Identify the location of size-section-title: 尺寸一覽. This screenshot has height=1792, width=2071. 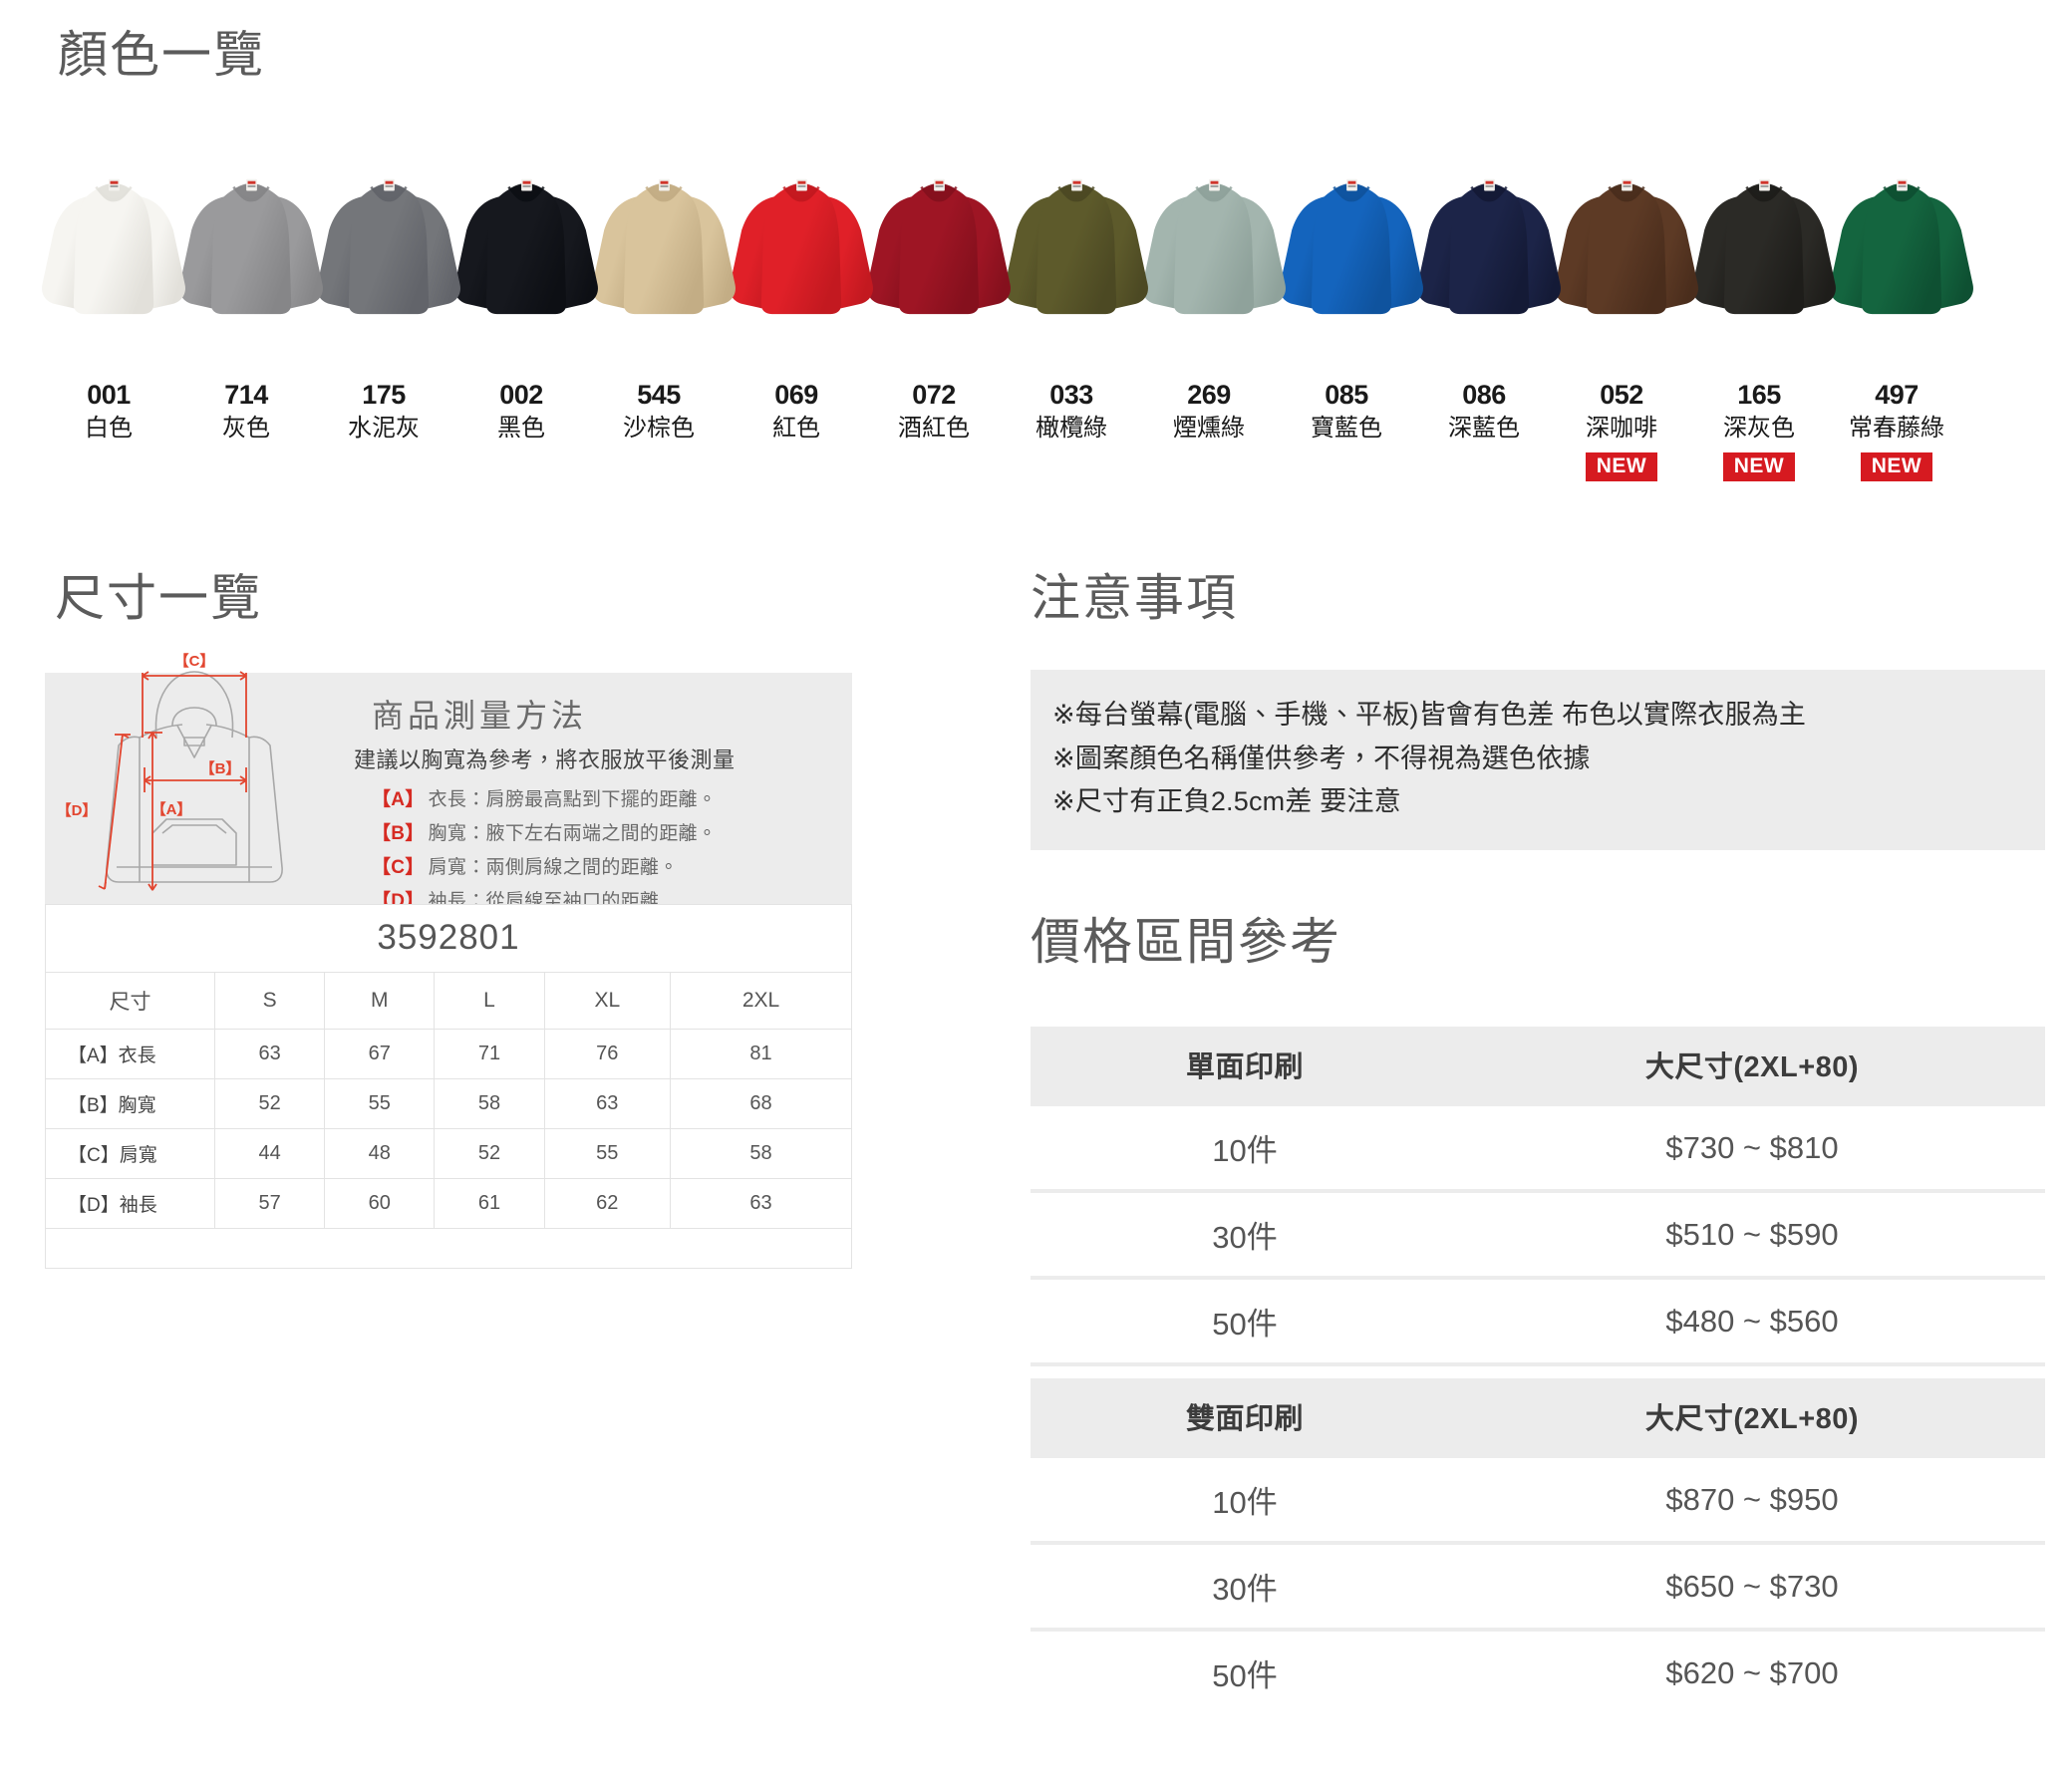
(158, 598).